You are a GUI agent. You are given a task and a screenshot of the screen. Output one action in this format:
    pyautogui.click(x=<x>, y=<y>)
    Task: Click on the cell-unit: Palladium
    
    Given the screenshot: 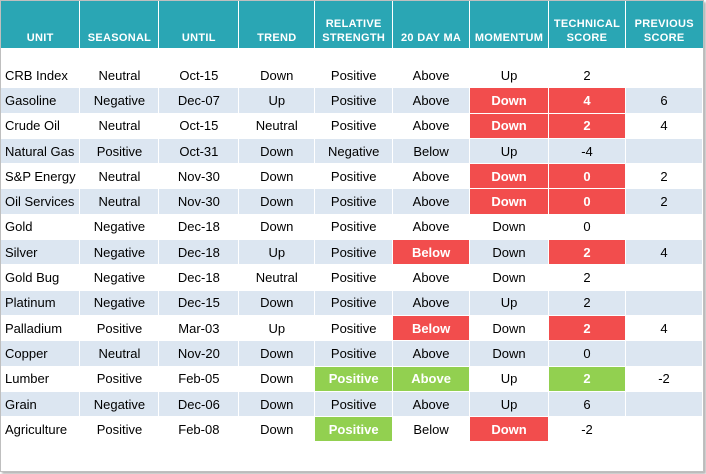 What is the action you would take?
    pyautogui.click(x=41, y=328)
    